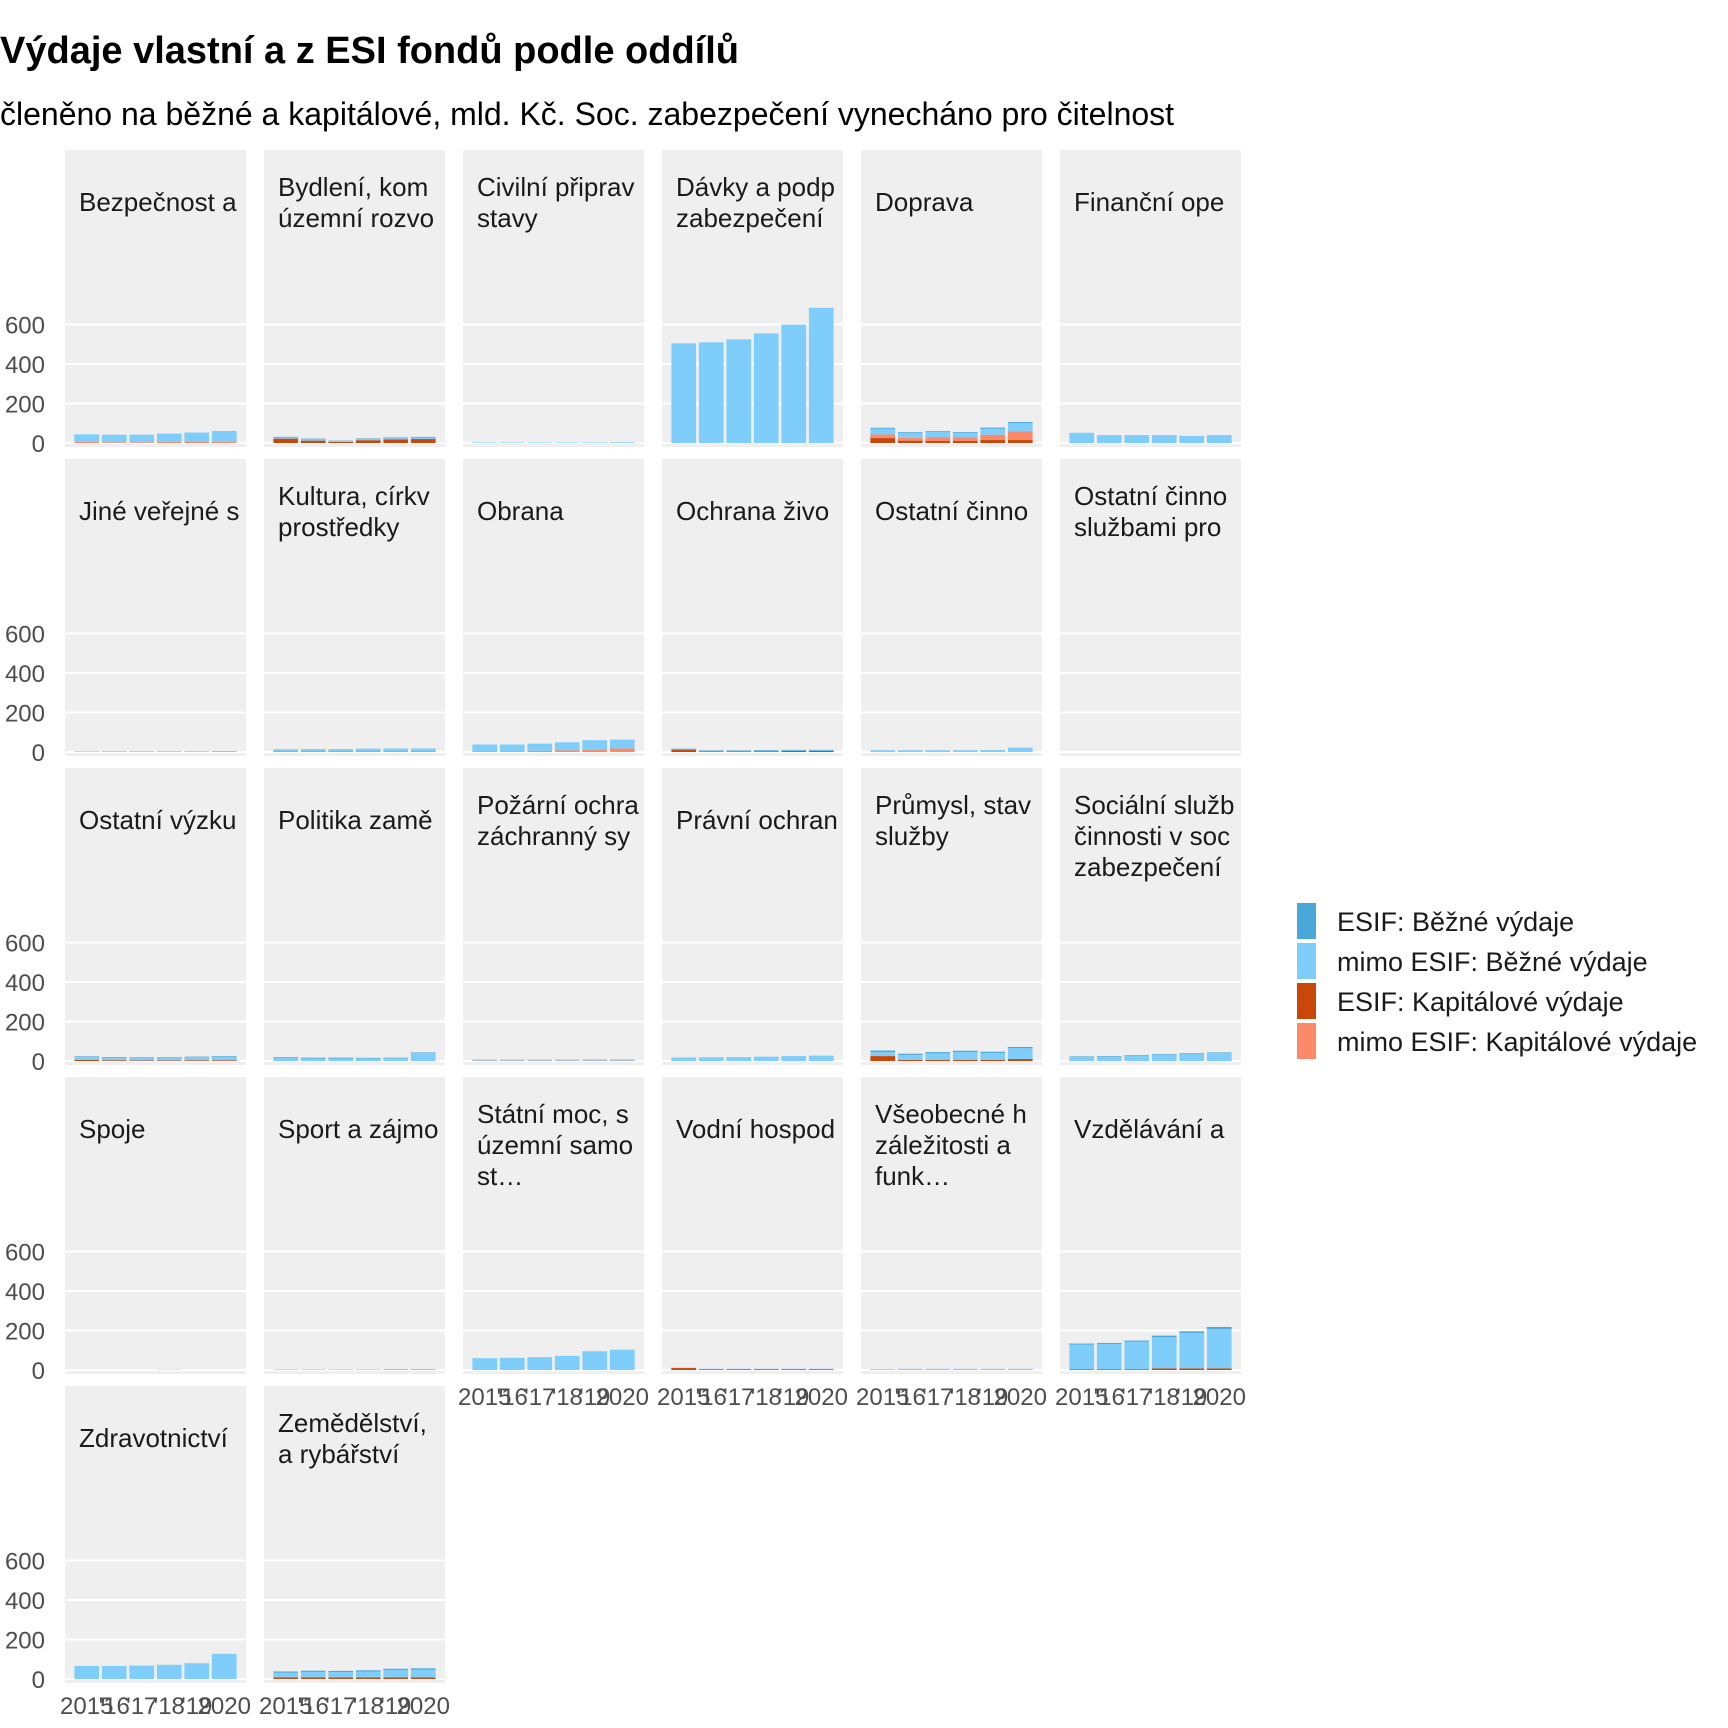 This screenshot has height=1728, width=1728. Describe the element at coordinates (951, 511) in the screenshot. I see `panel-title: Ostatní činno` at that location.